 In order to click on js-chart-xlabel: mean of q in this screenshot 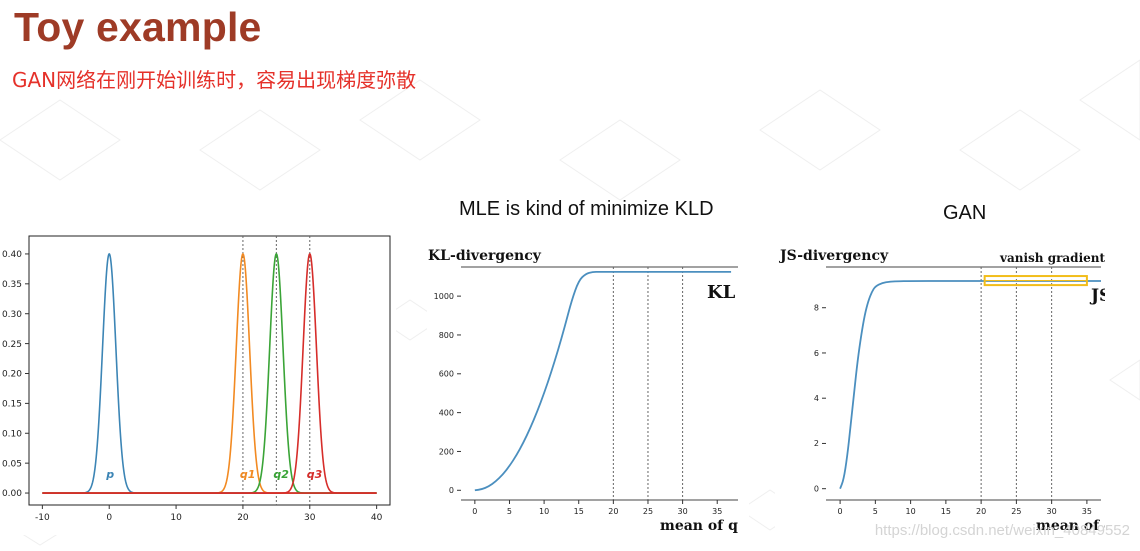, I will do `click(1070, 526)`.